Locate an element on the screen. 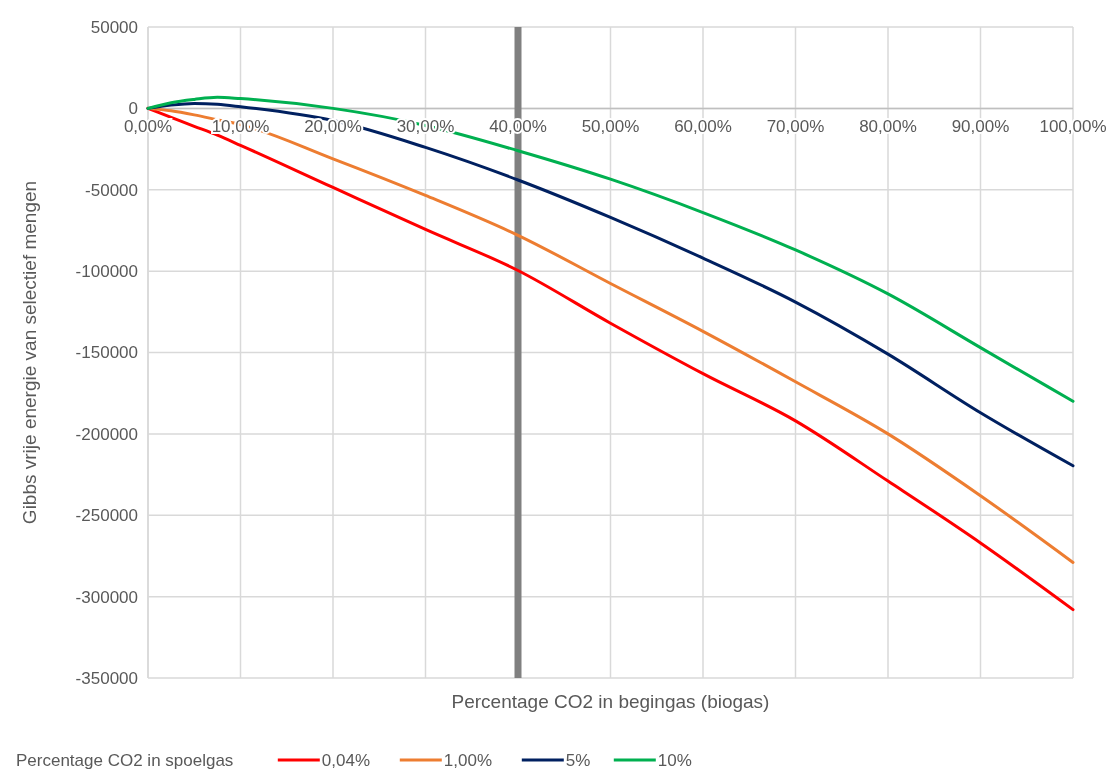 This screenshot has width=1118, height=774. x-tick-label: 80,00% is located at coordinates (888, 127).